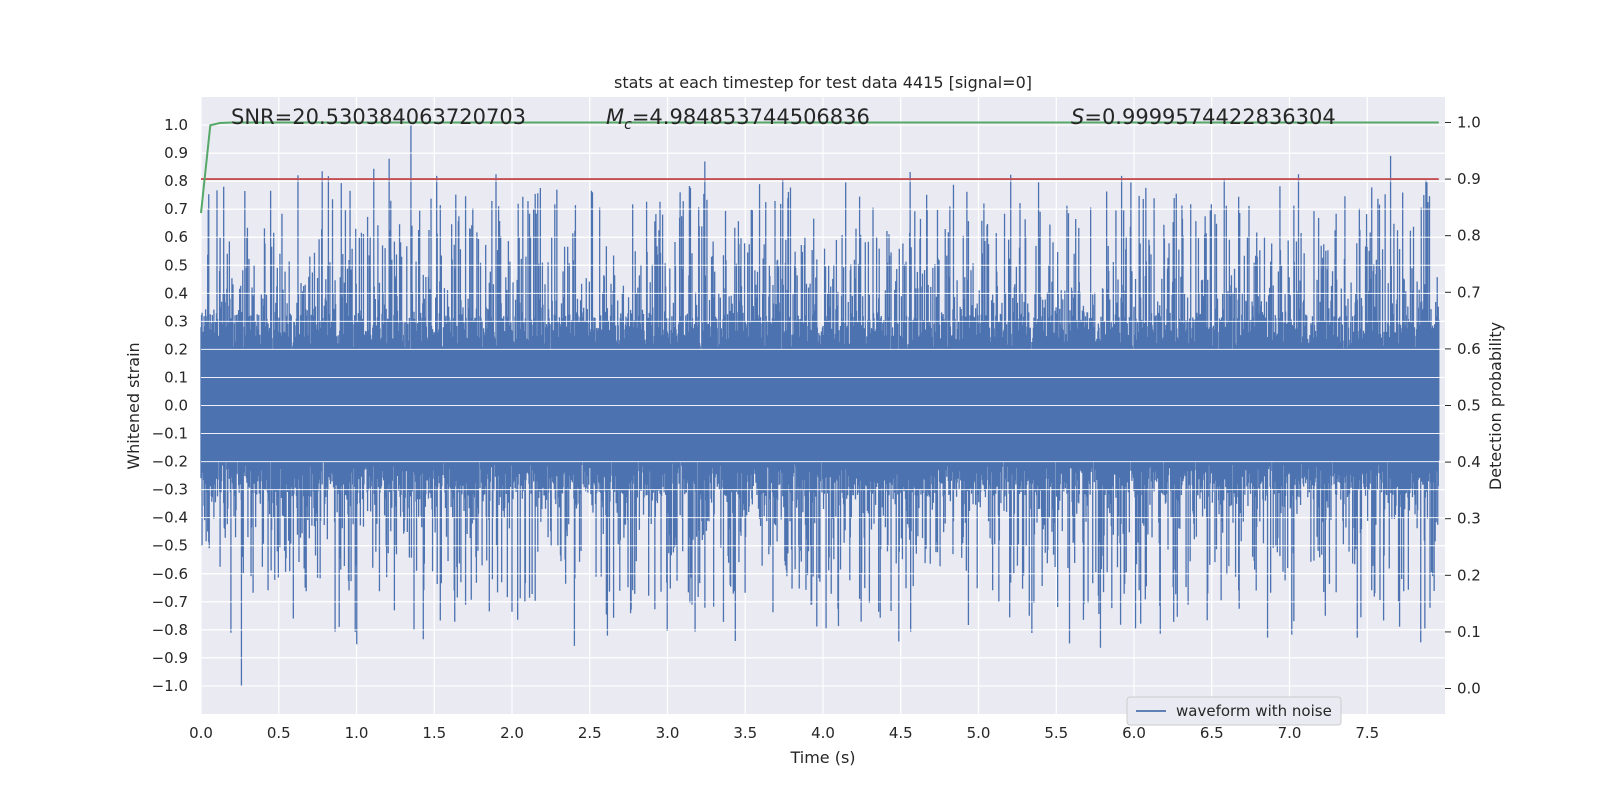 The width and height of the screenshot is (1600, 800). What do you see at coordinates (378, 117) in the screenshot?
I see `snr-annotation: SNR=20.530384063720703` at bounding box center [378, 117].